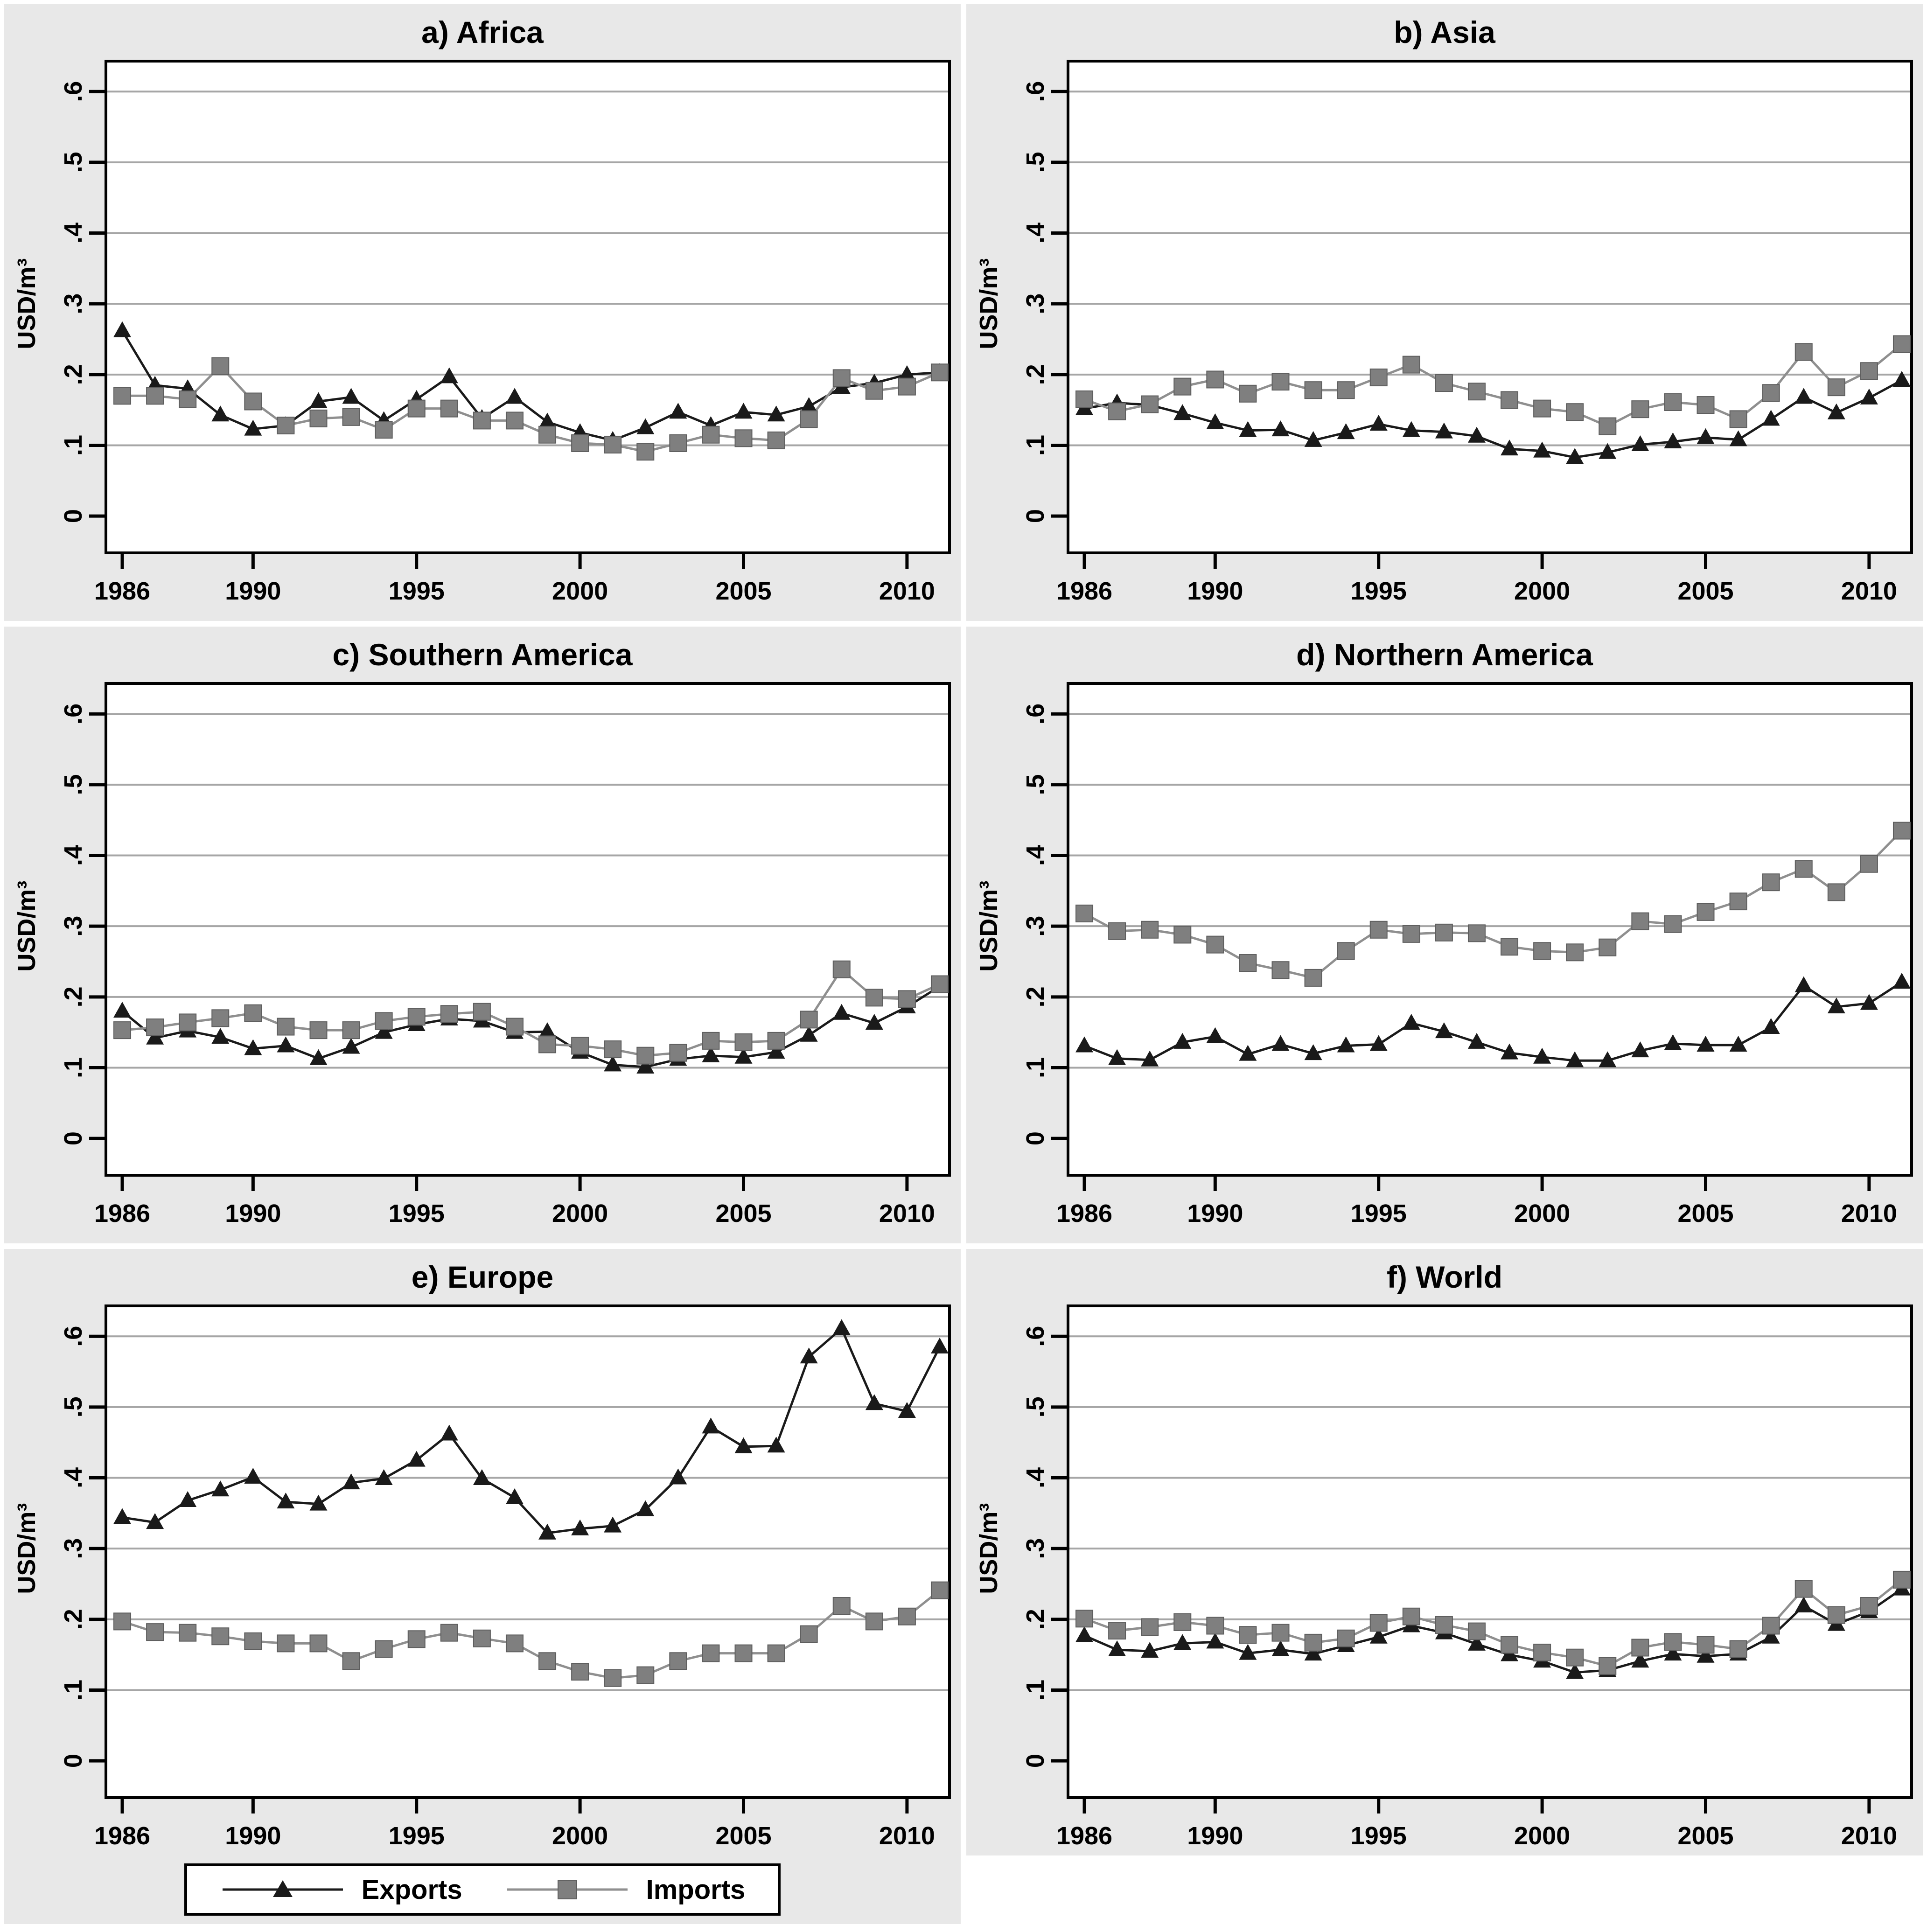 The image size is (1927, 1932). Describe the element at coordinates (282, 1888) in the screenshot. I see `exports-line-triangle-marker-icon` at that location.